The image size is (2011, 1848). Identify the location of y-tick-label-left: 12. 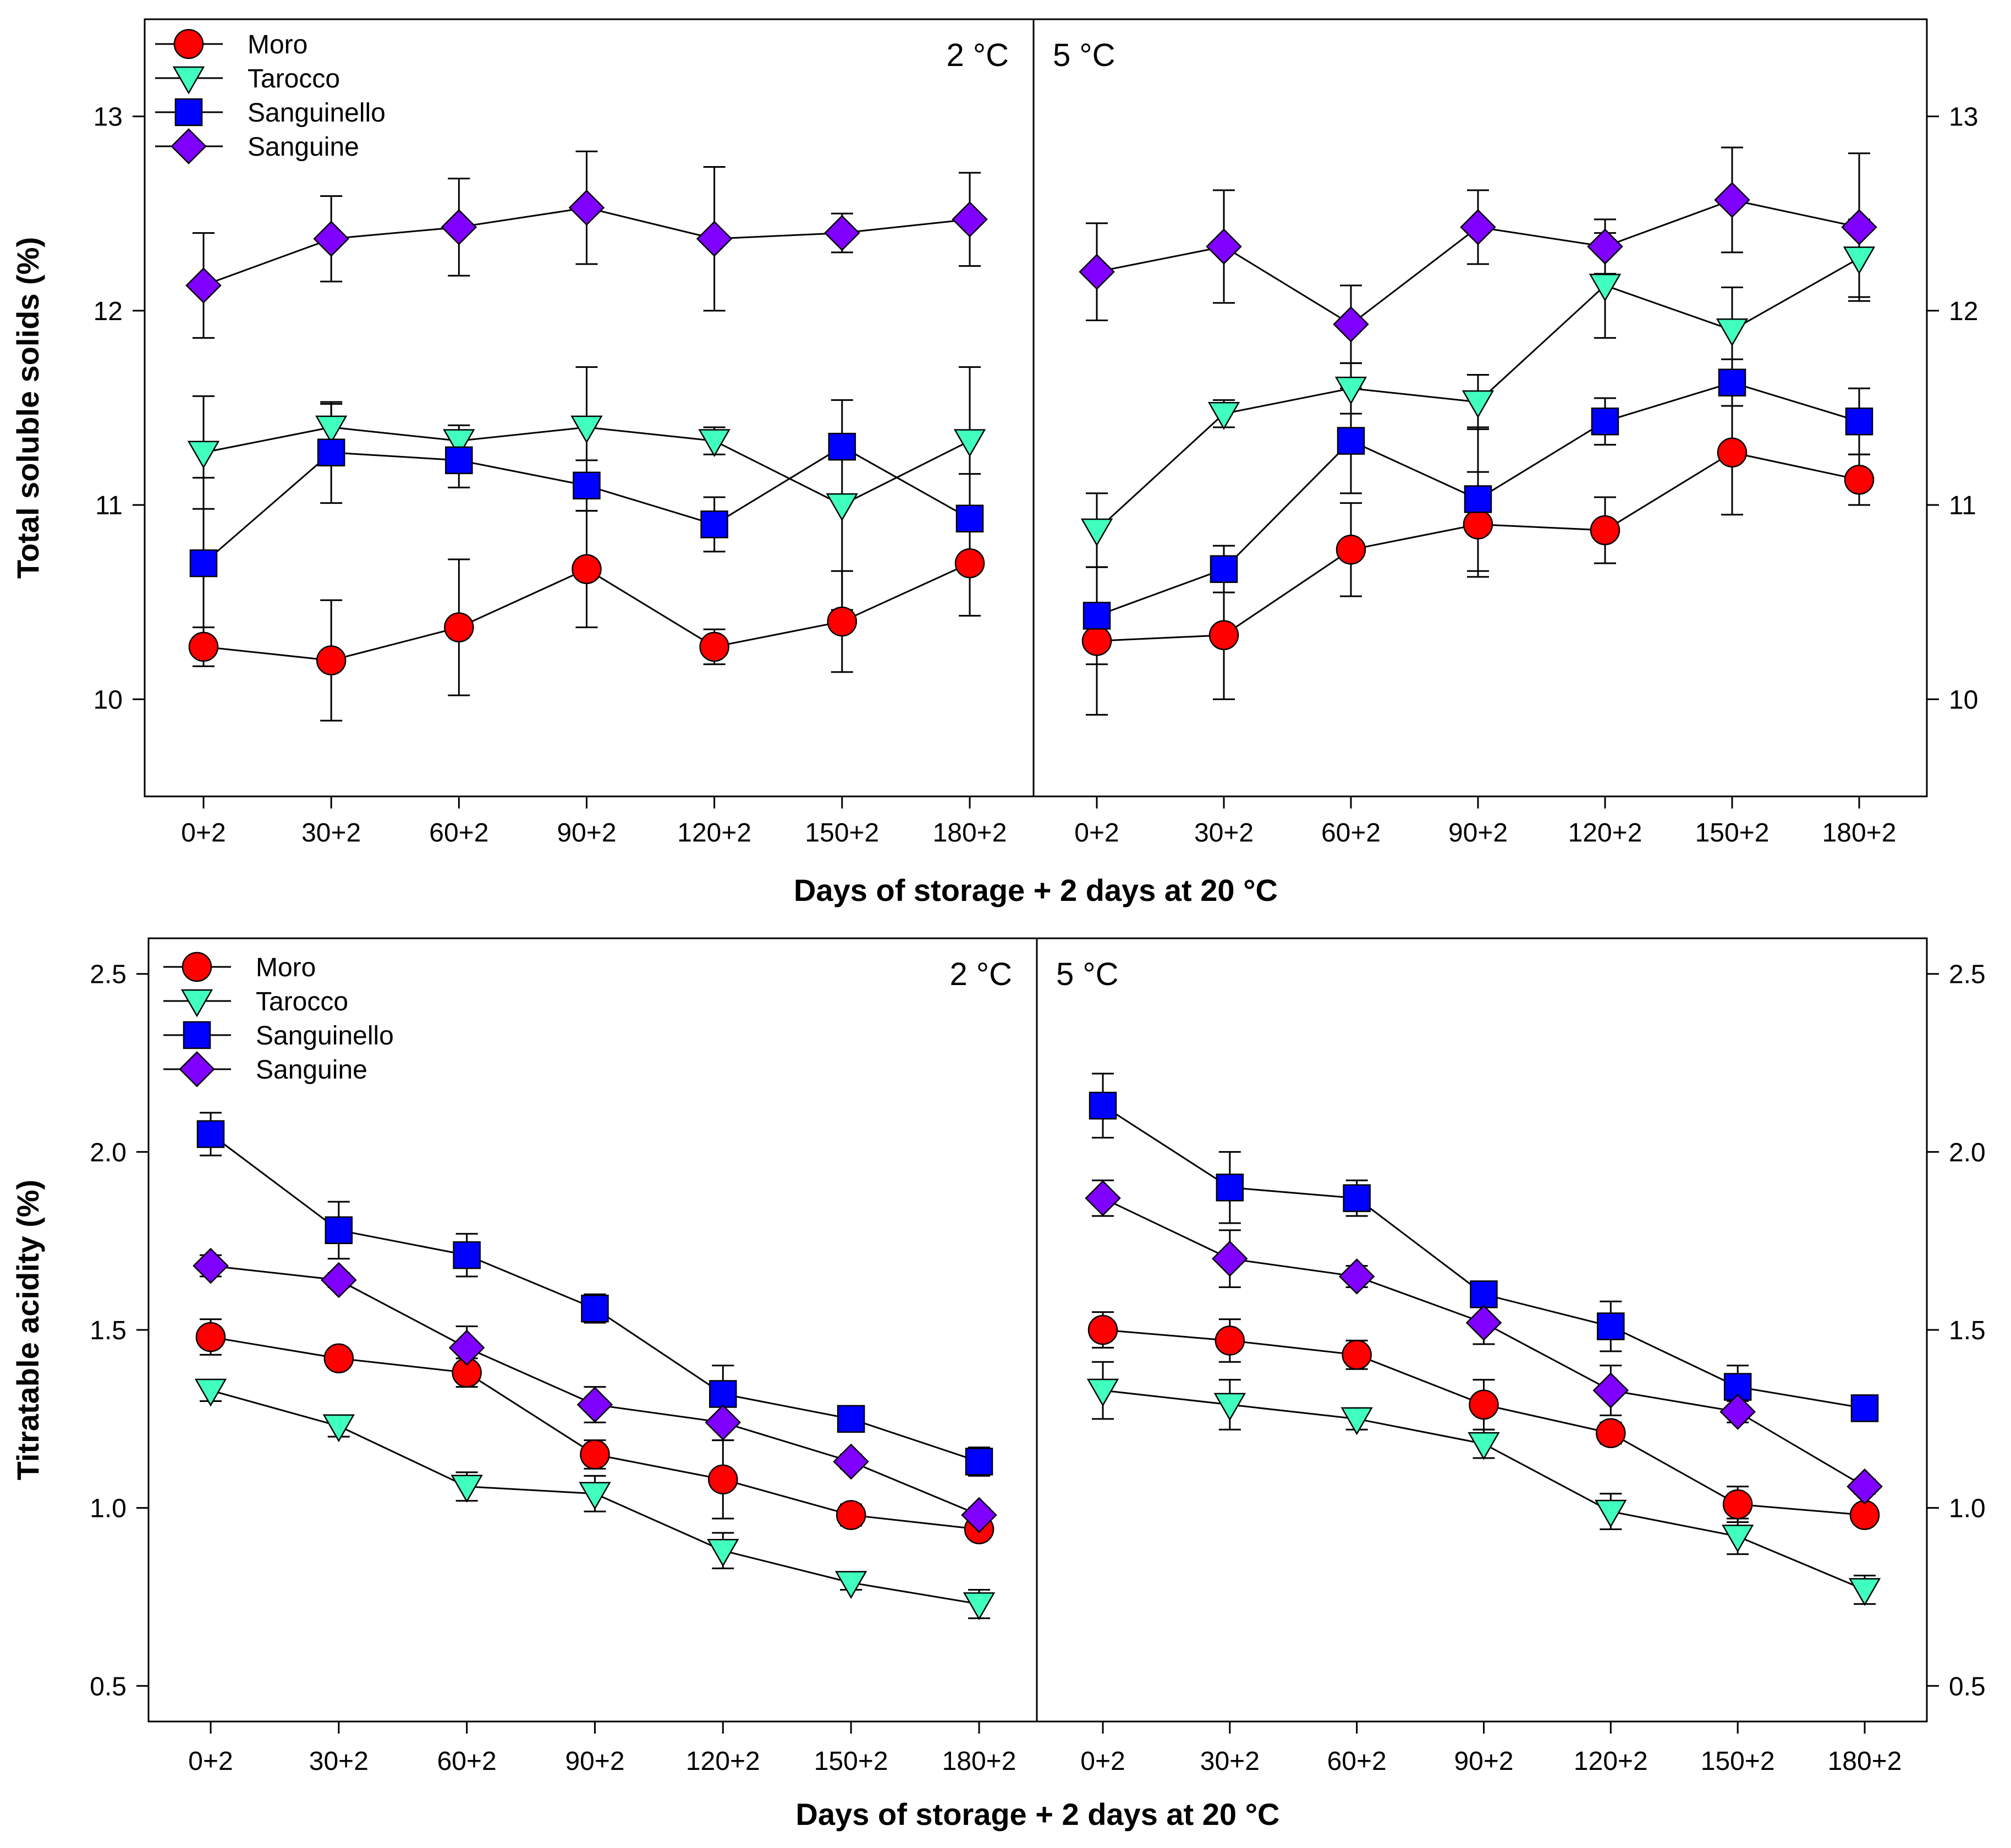
(108, 312).